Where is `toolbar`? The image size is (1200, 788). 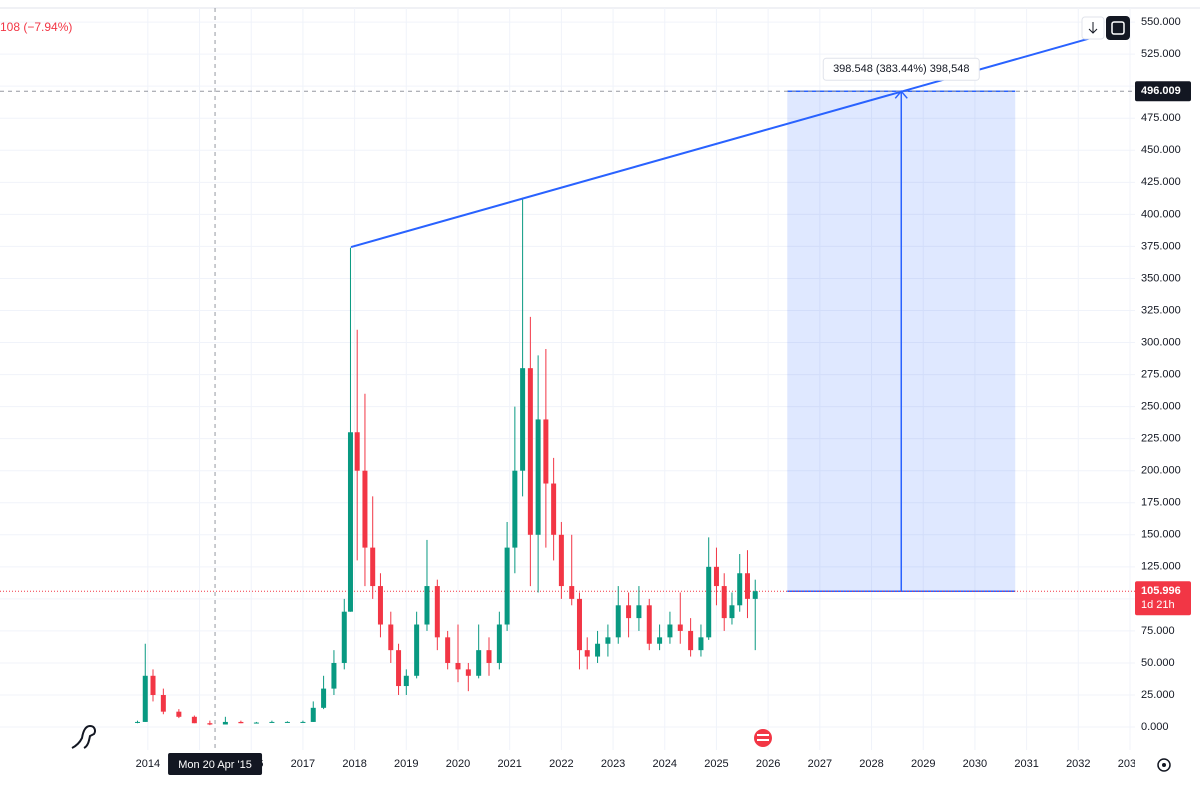 toolbar is located at coordinates (1105, 28).